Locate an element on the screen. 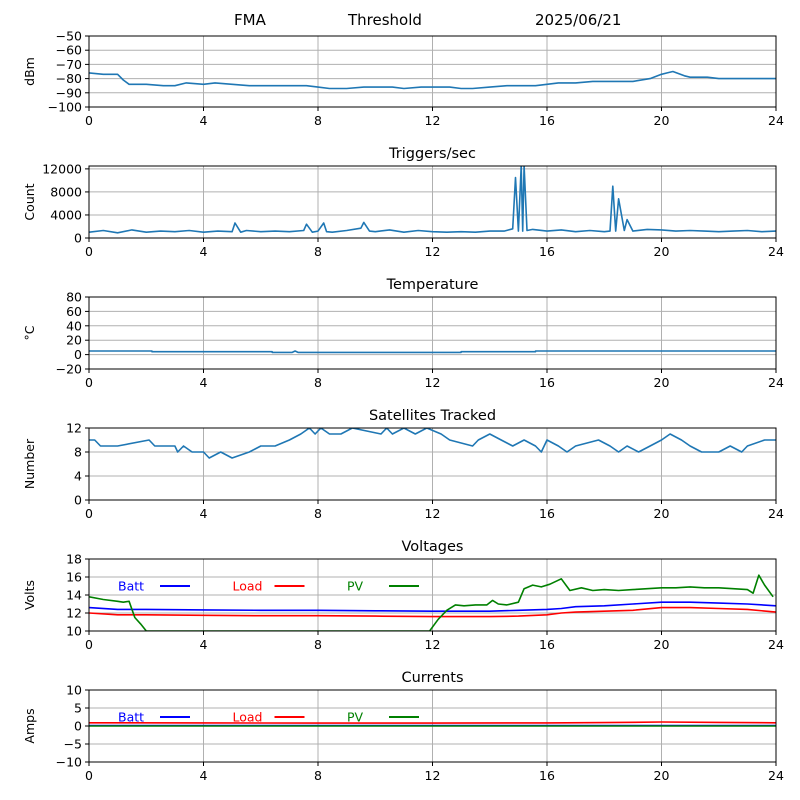 The width and height of the screenshot is (800, 800). y-tick-label: 80 is located at coordinates (74, 297).